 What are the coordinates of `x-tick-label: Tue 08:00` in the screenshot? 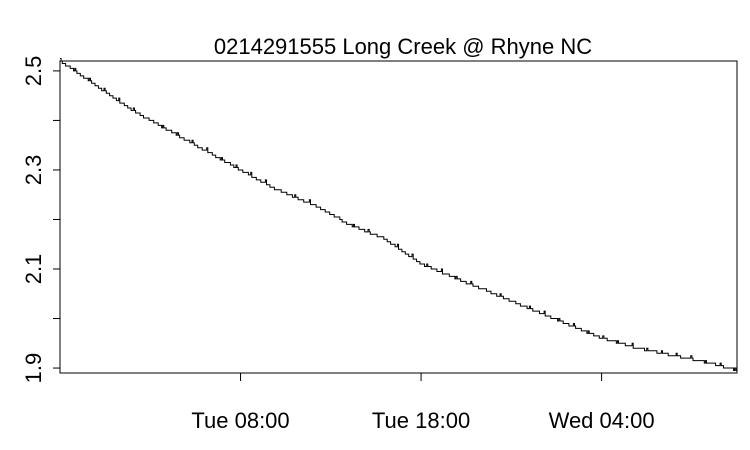 It's located at (240, 420).